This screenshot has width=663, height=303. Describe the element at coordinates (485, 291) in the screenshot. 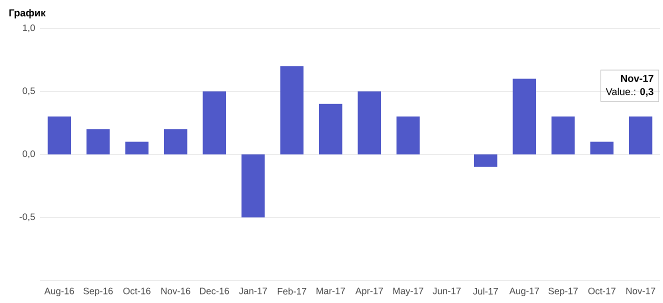

I see `x-tick-label: Jul-17` at that location.